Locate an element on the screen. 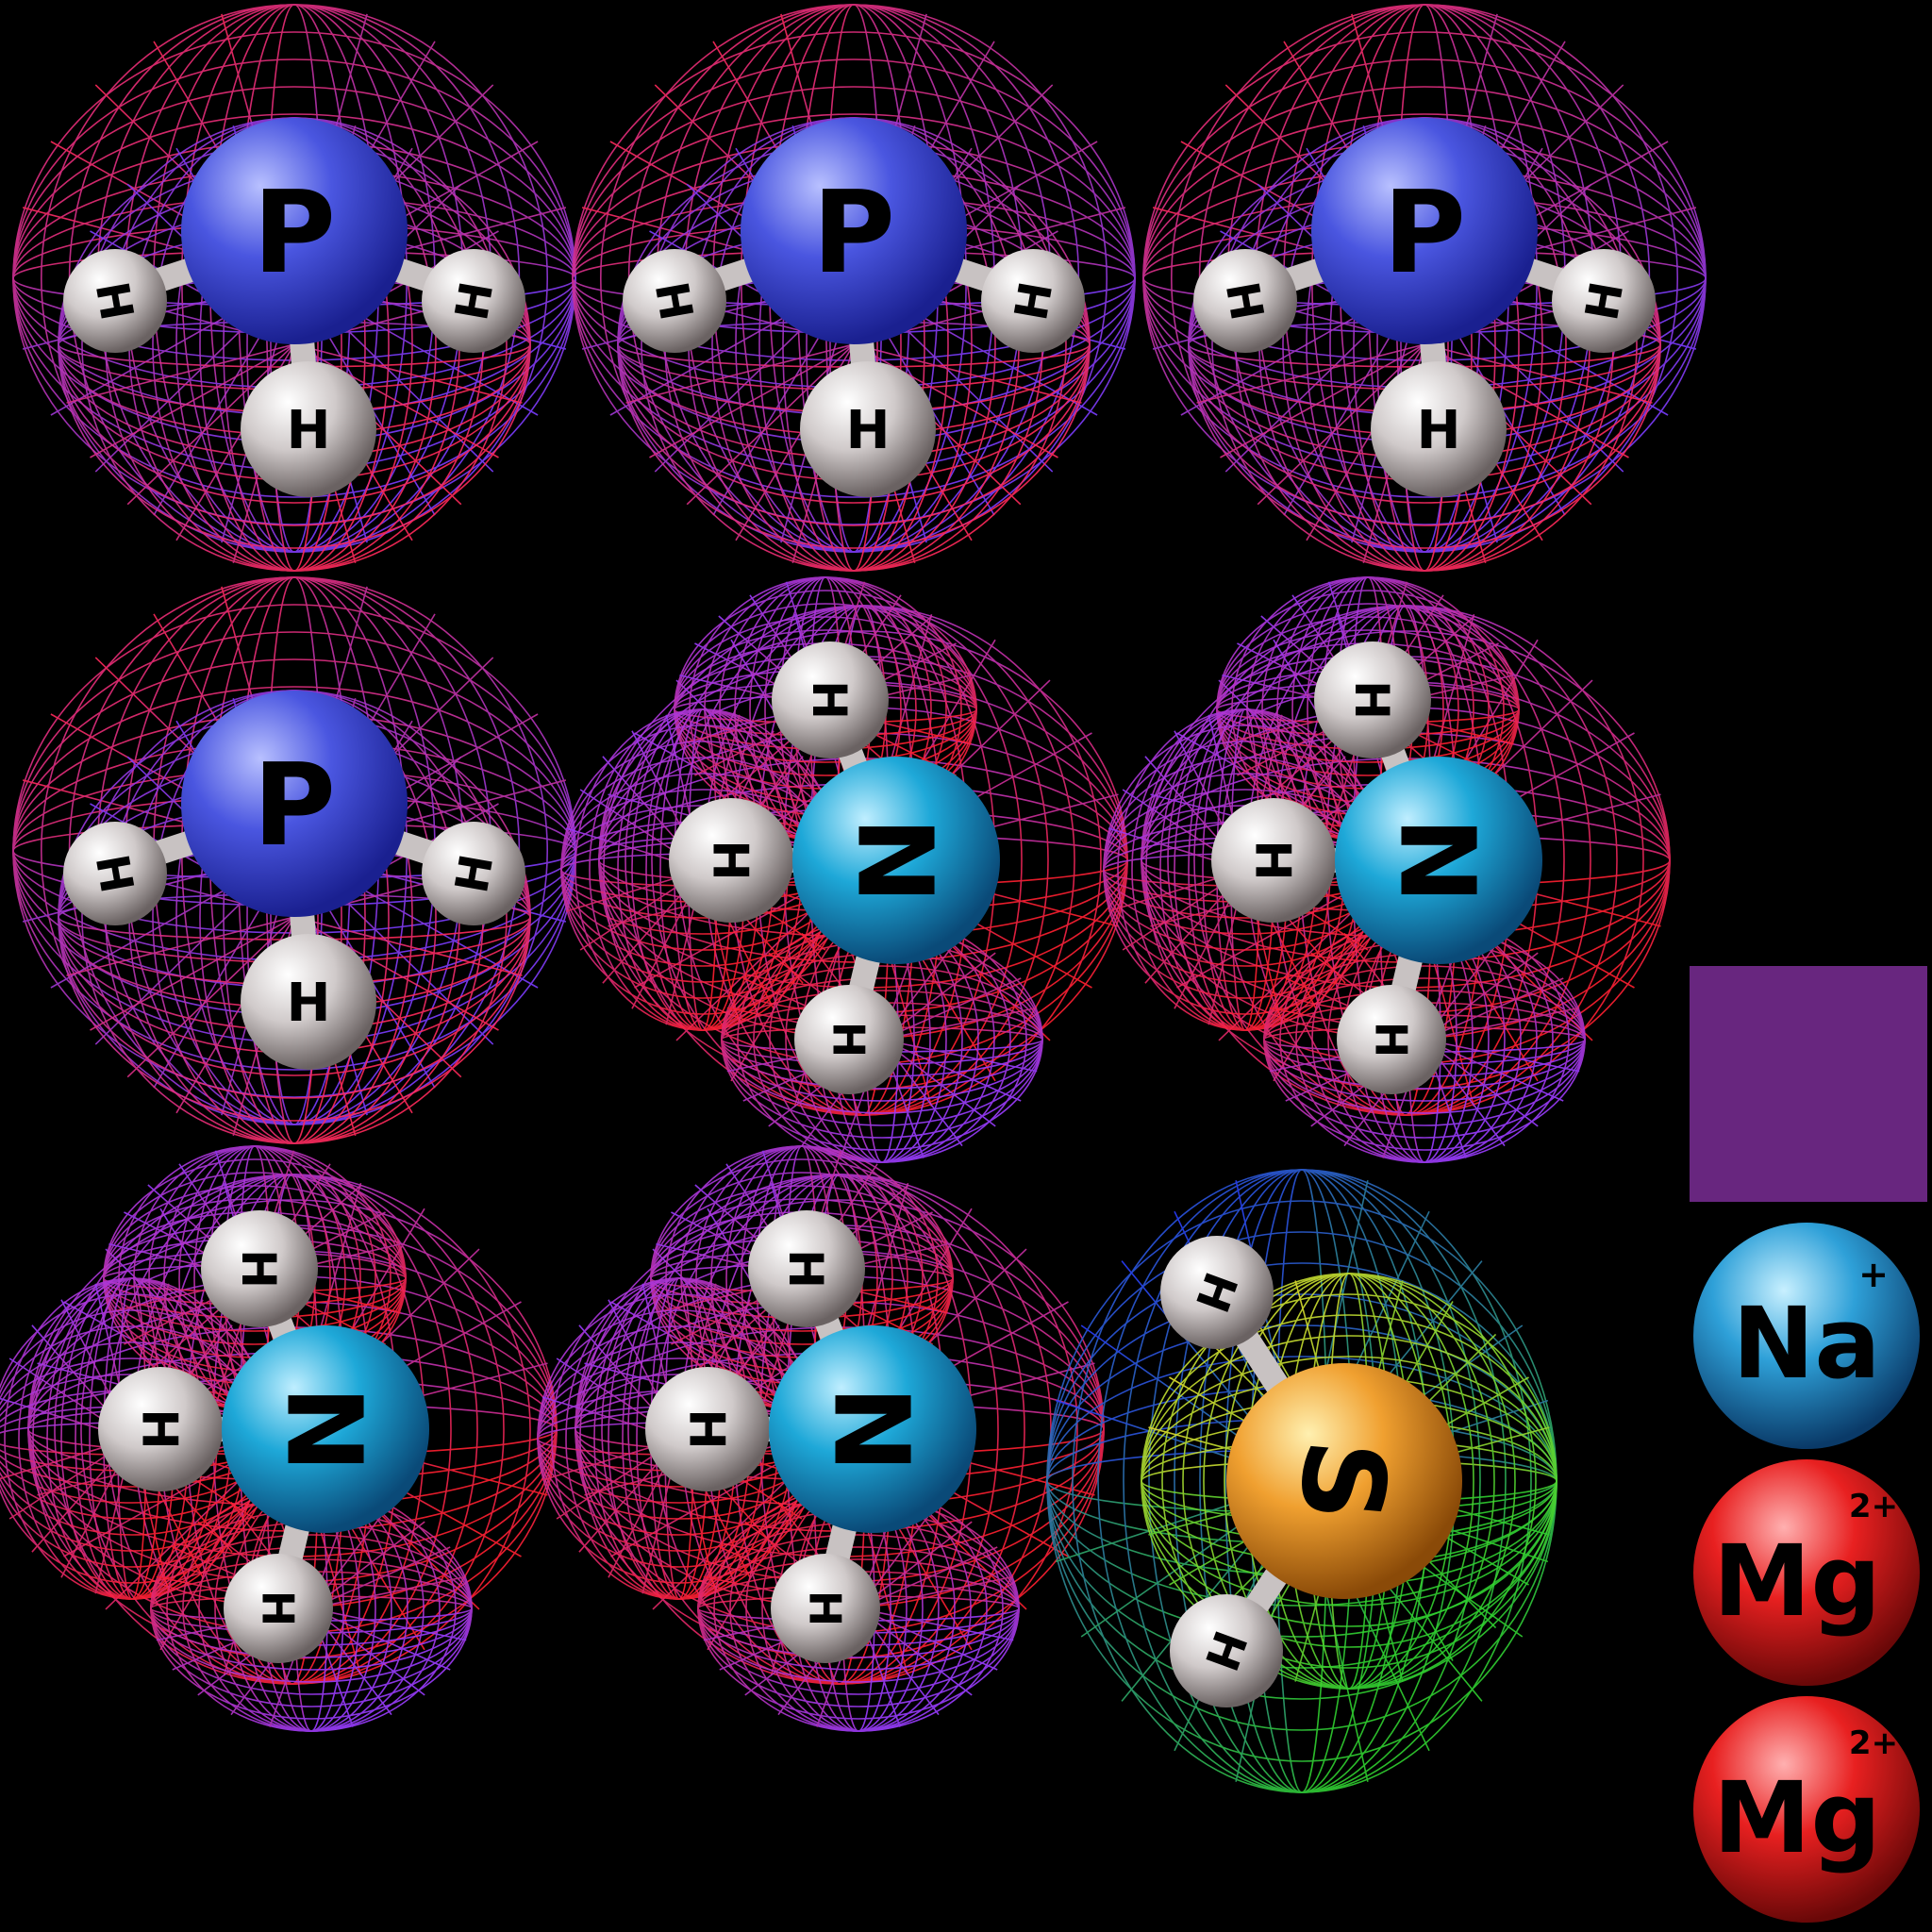 The image size is (1932, 1932). sulfur-atom is located at coordinates (1344, 1481).